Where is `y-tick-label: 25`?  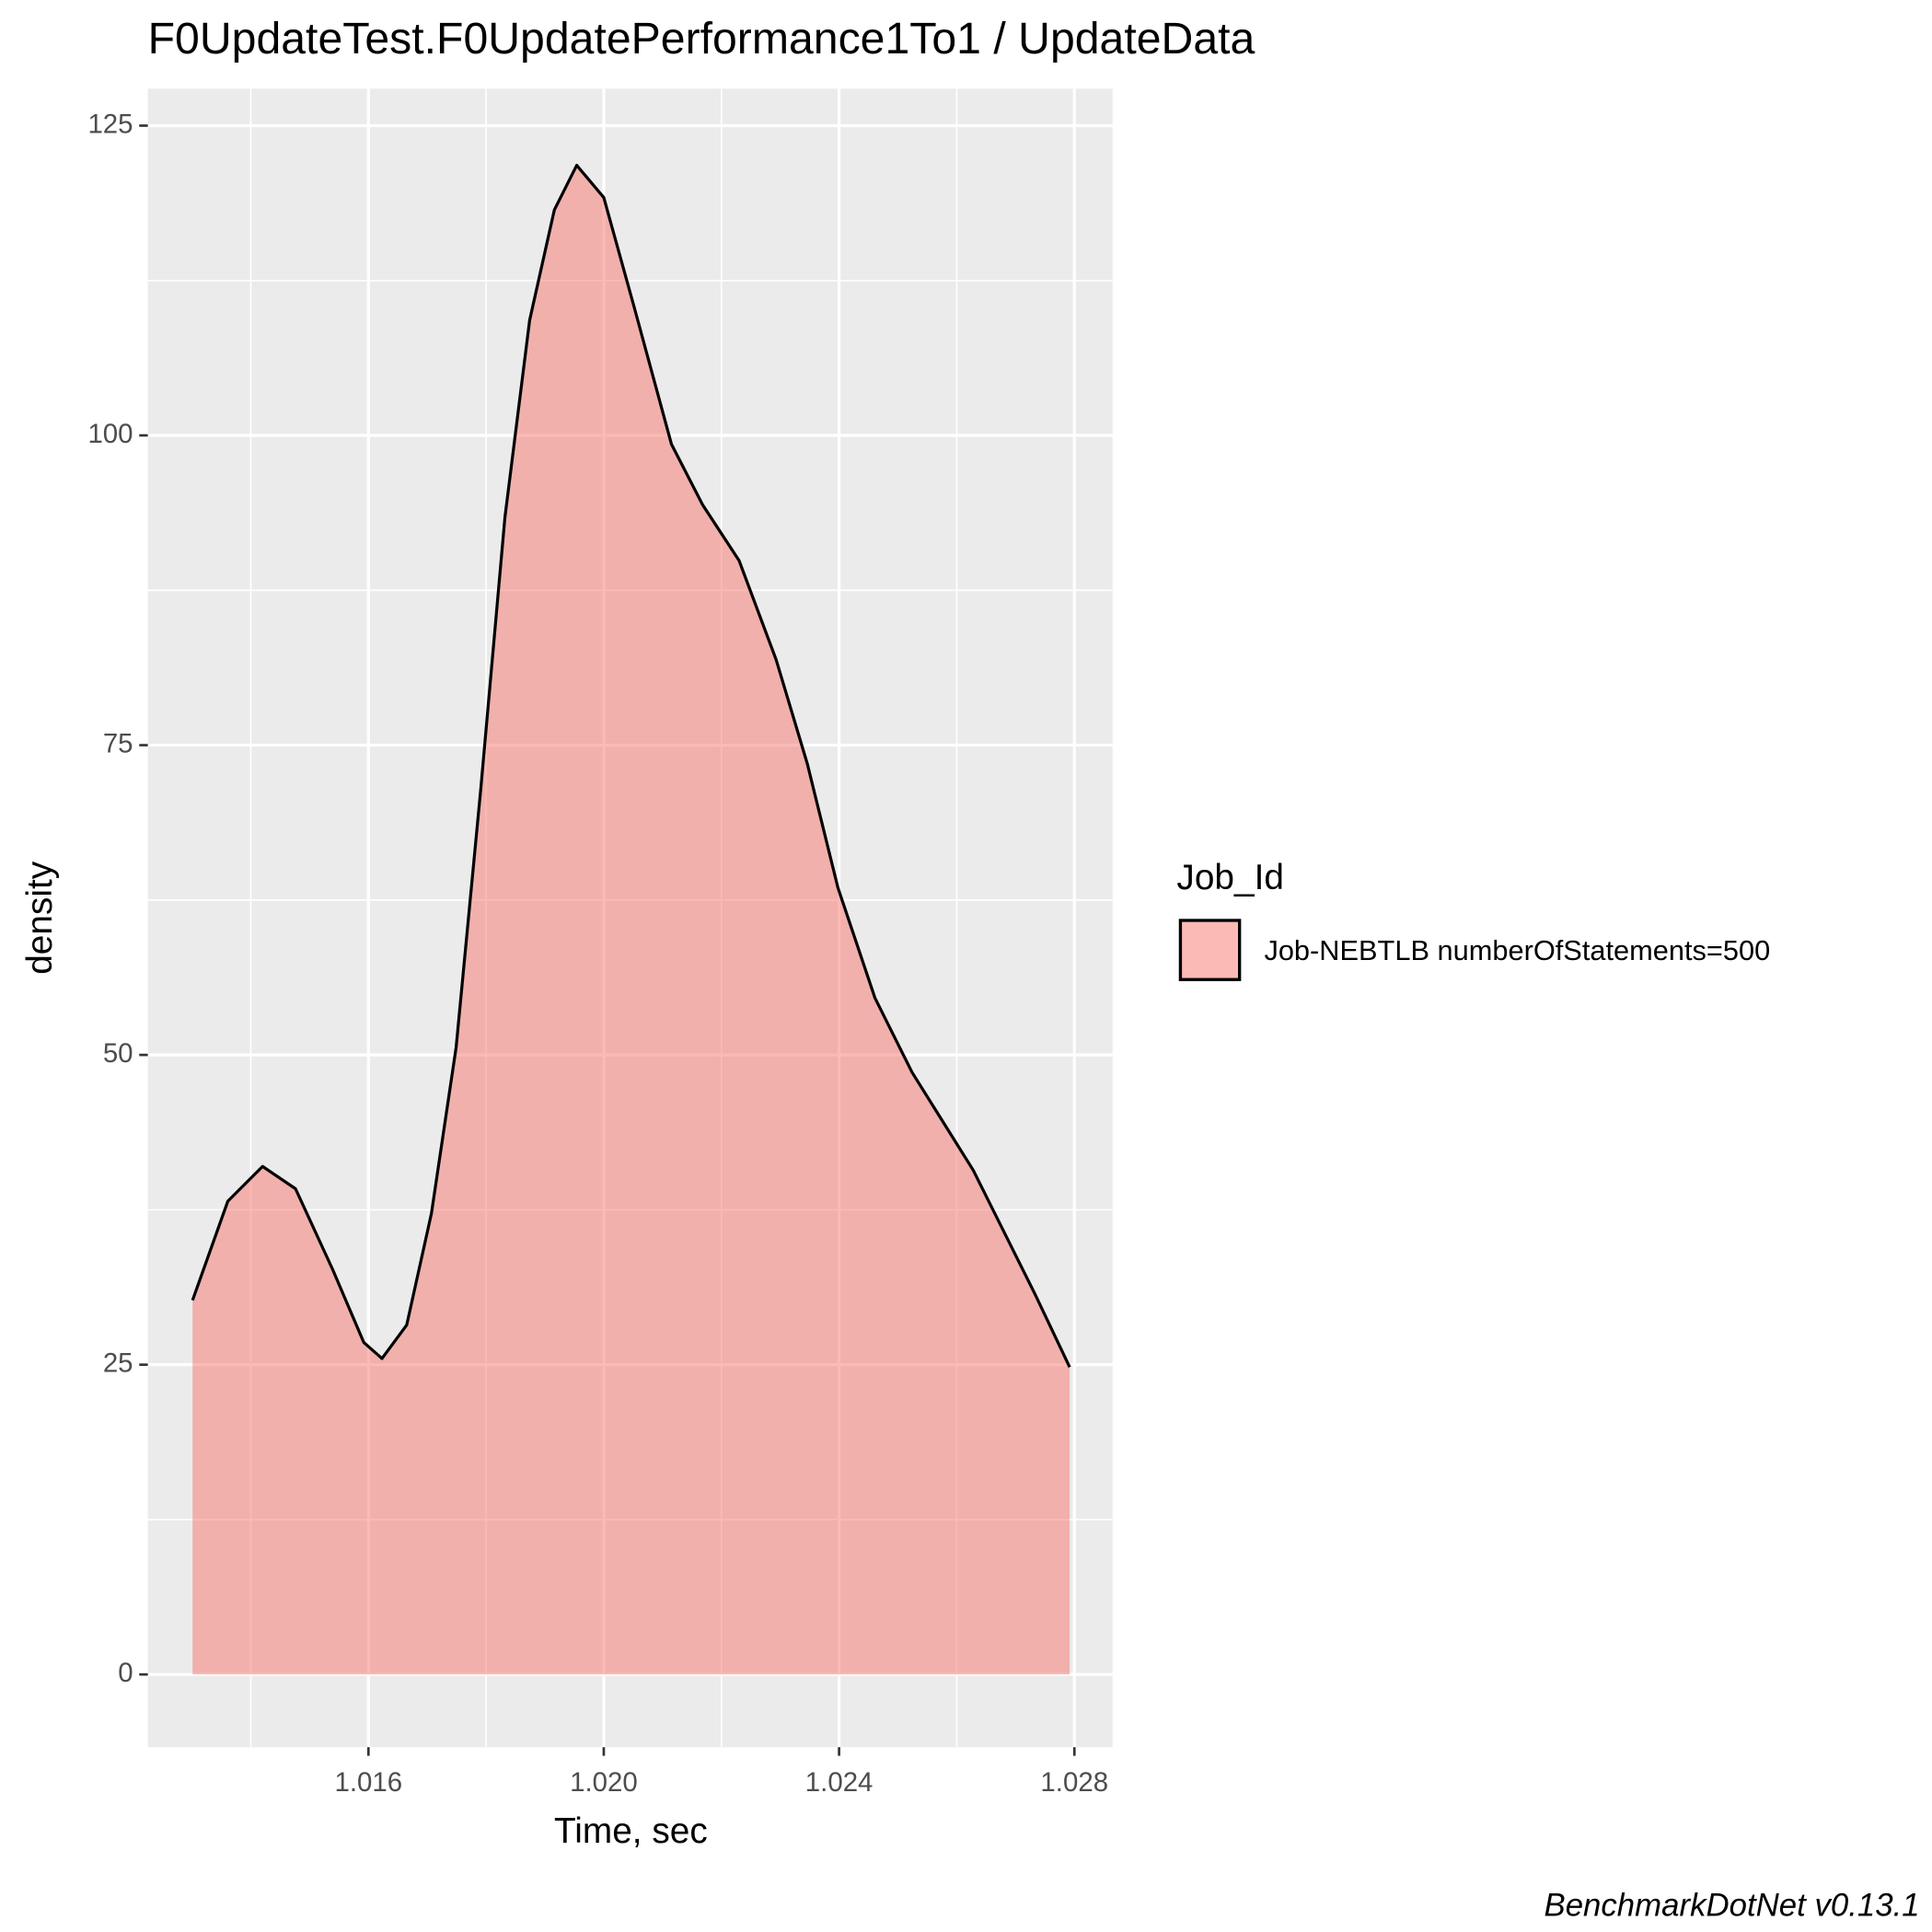 y-tick-label: 25 is located at coordinates (118, 1363).